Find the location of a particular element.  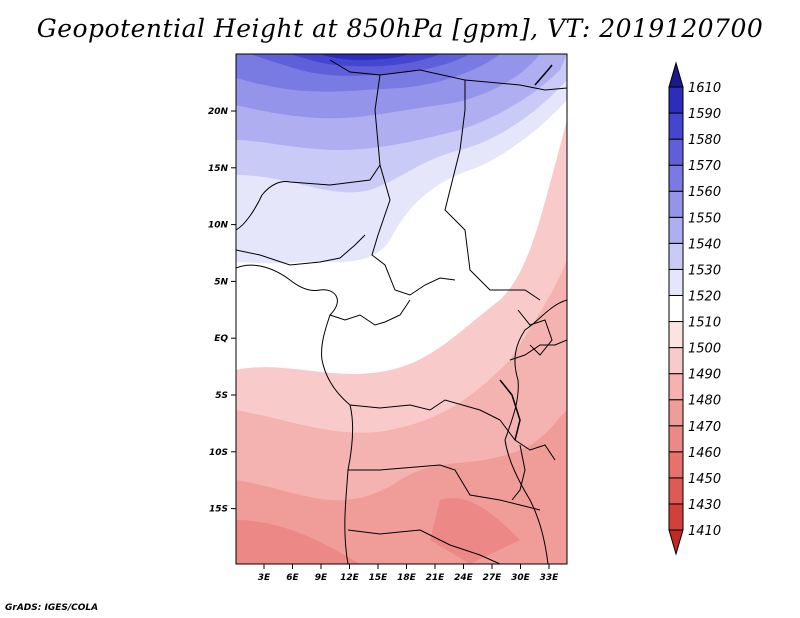

lon-tick-label: 12E is located at coordinates (350, 578).